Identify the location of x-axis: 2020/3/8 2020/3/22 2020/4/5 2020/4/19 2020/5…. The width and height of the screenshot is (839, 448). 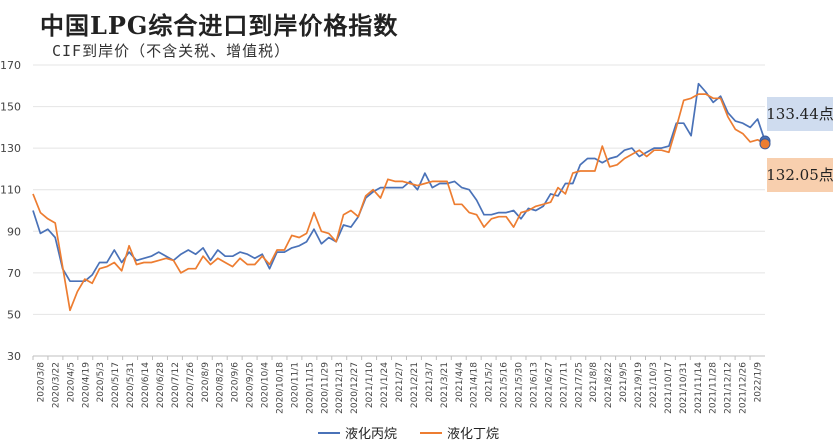
(398, 385).